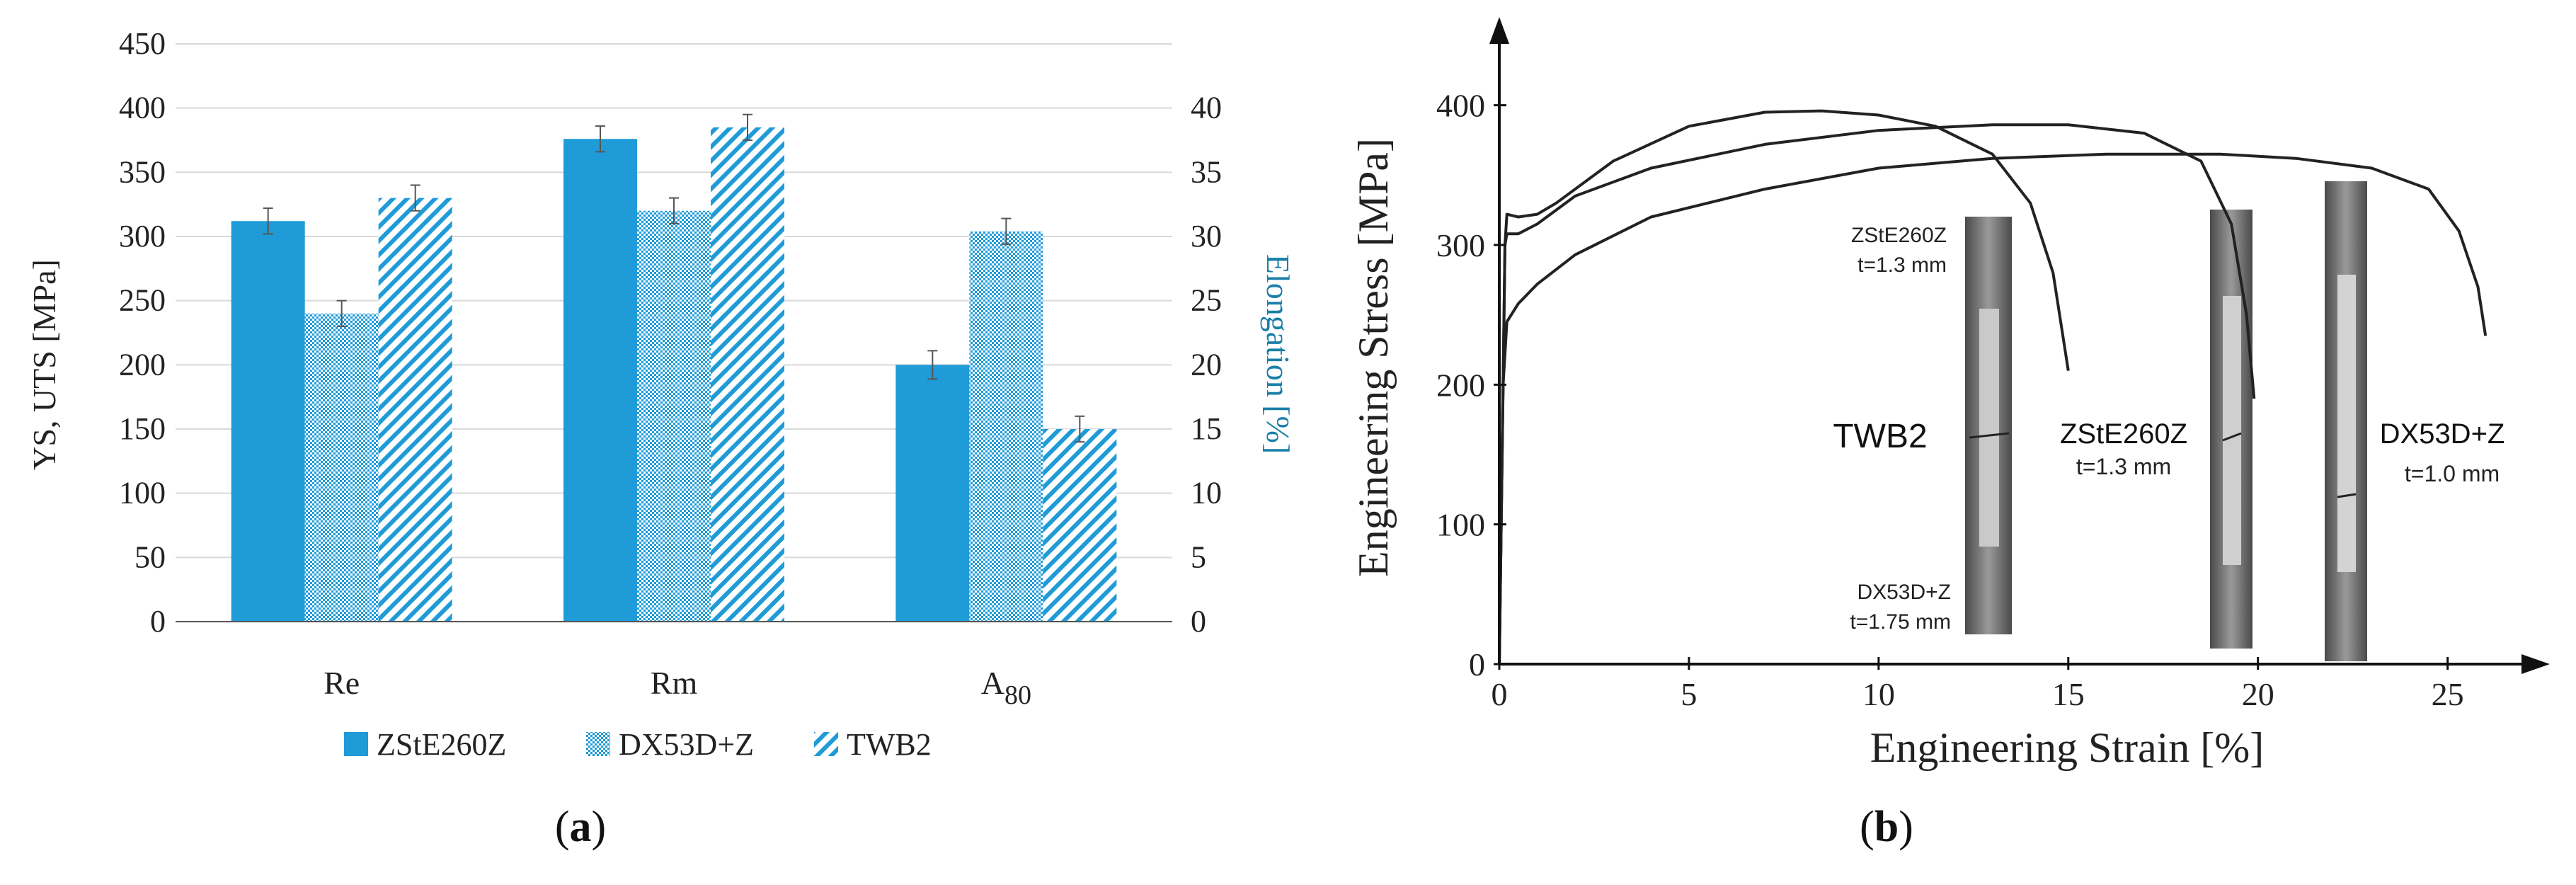 This screenshot has height=885, width=2576. What do you see at coordinates (1206, 108) in the screenshot?
I see `y2-tick-label: 40` at bounding box center [1206, 108].